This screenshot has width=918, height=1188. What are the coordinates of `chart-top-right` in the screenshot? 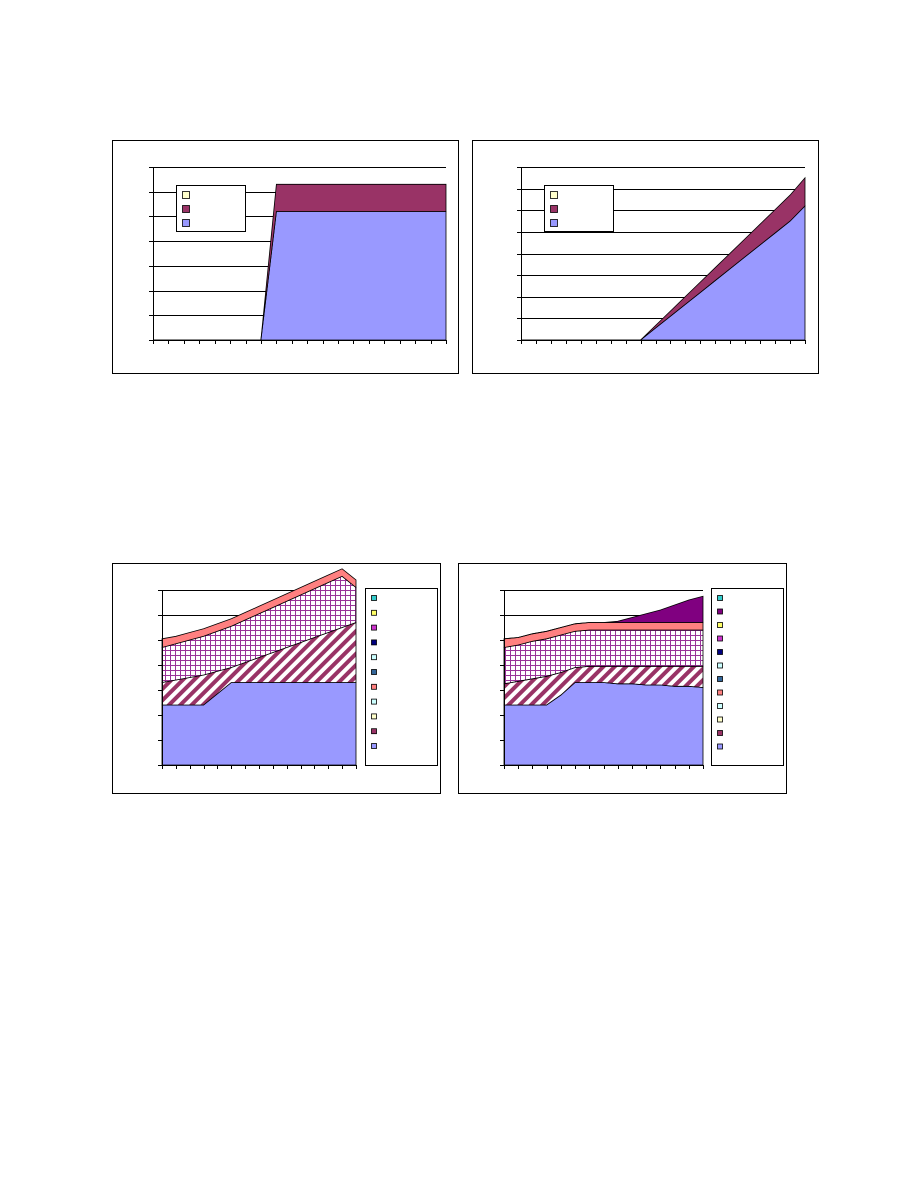 It's located at (661, 255).